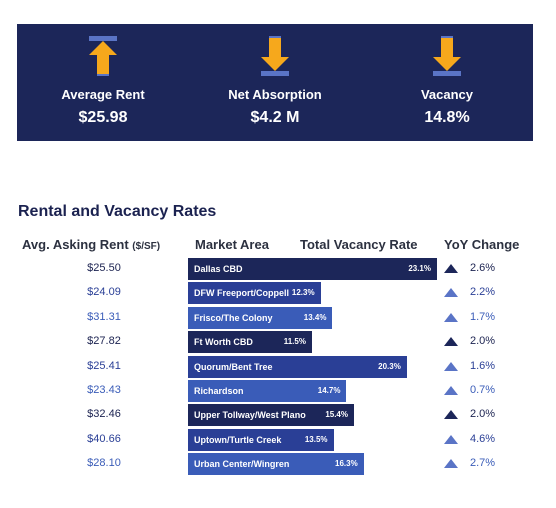  What do you see at coordinates (389, 366) in the screenshot?
I see `vacancy-label: 20.3%` at bounding box center [389, 366].